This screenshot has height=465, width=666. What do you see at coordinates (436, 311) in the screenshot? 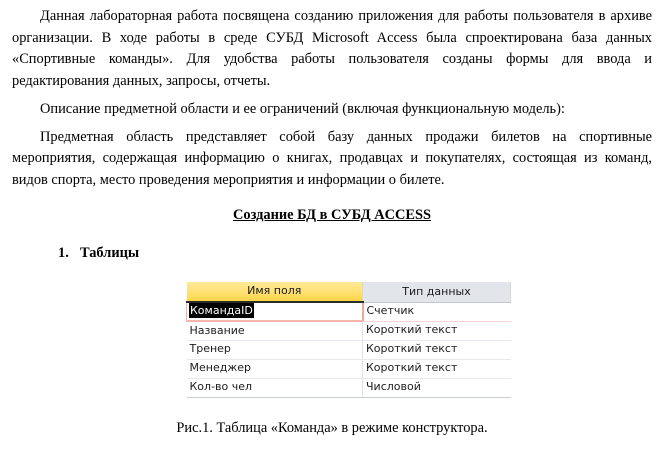
I see `cell-data-type: Счетчик` at bounding box center [436, 311].